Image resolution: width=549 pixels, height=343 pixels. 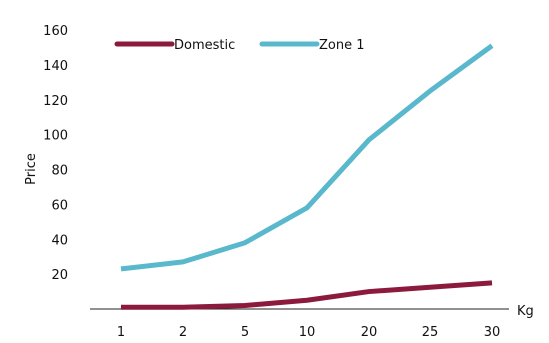 What do you see at coordinates (369, 332) in the screenshot?
I see `x-tick-label: 20` at bounding box center [369, 332].